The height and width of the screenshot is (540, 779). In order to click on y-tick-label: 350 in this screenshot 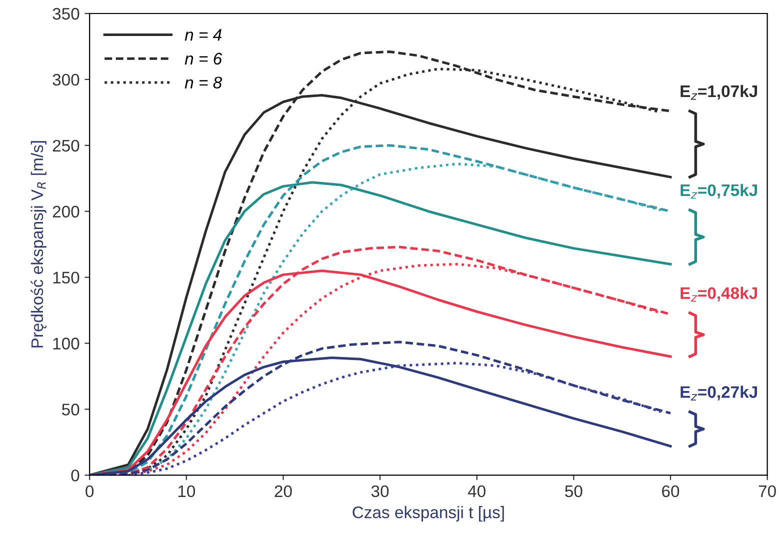, I will do `click(66, 14)`.